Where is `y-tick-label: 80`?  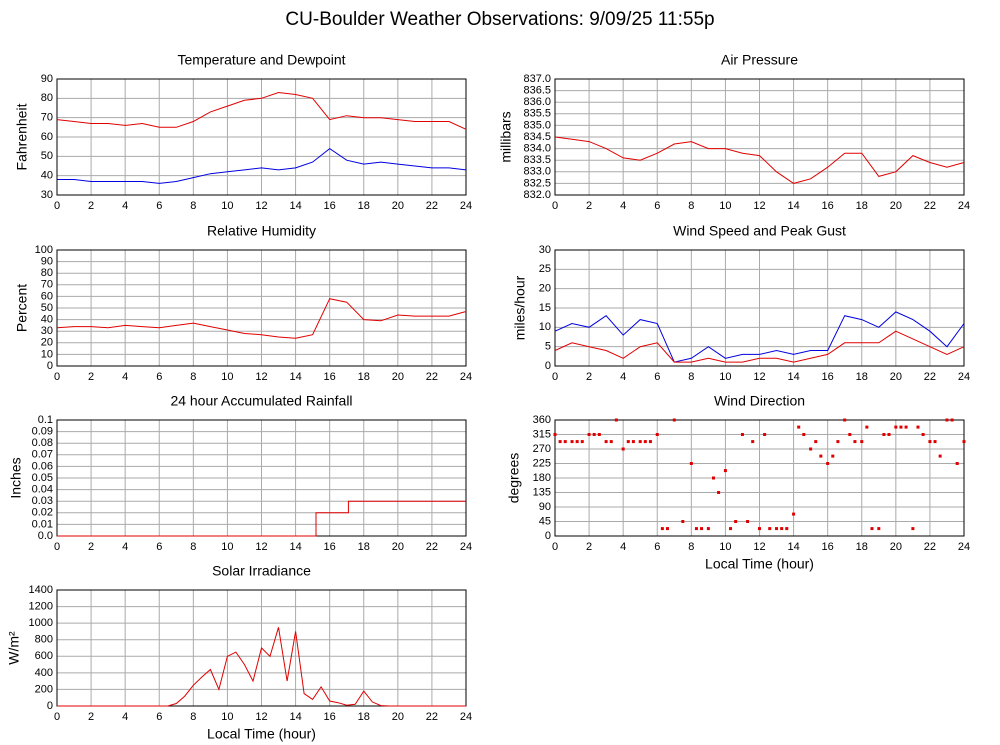
y-tick-label: 80 is located at coordinates (47, 273).